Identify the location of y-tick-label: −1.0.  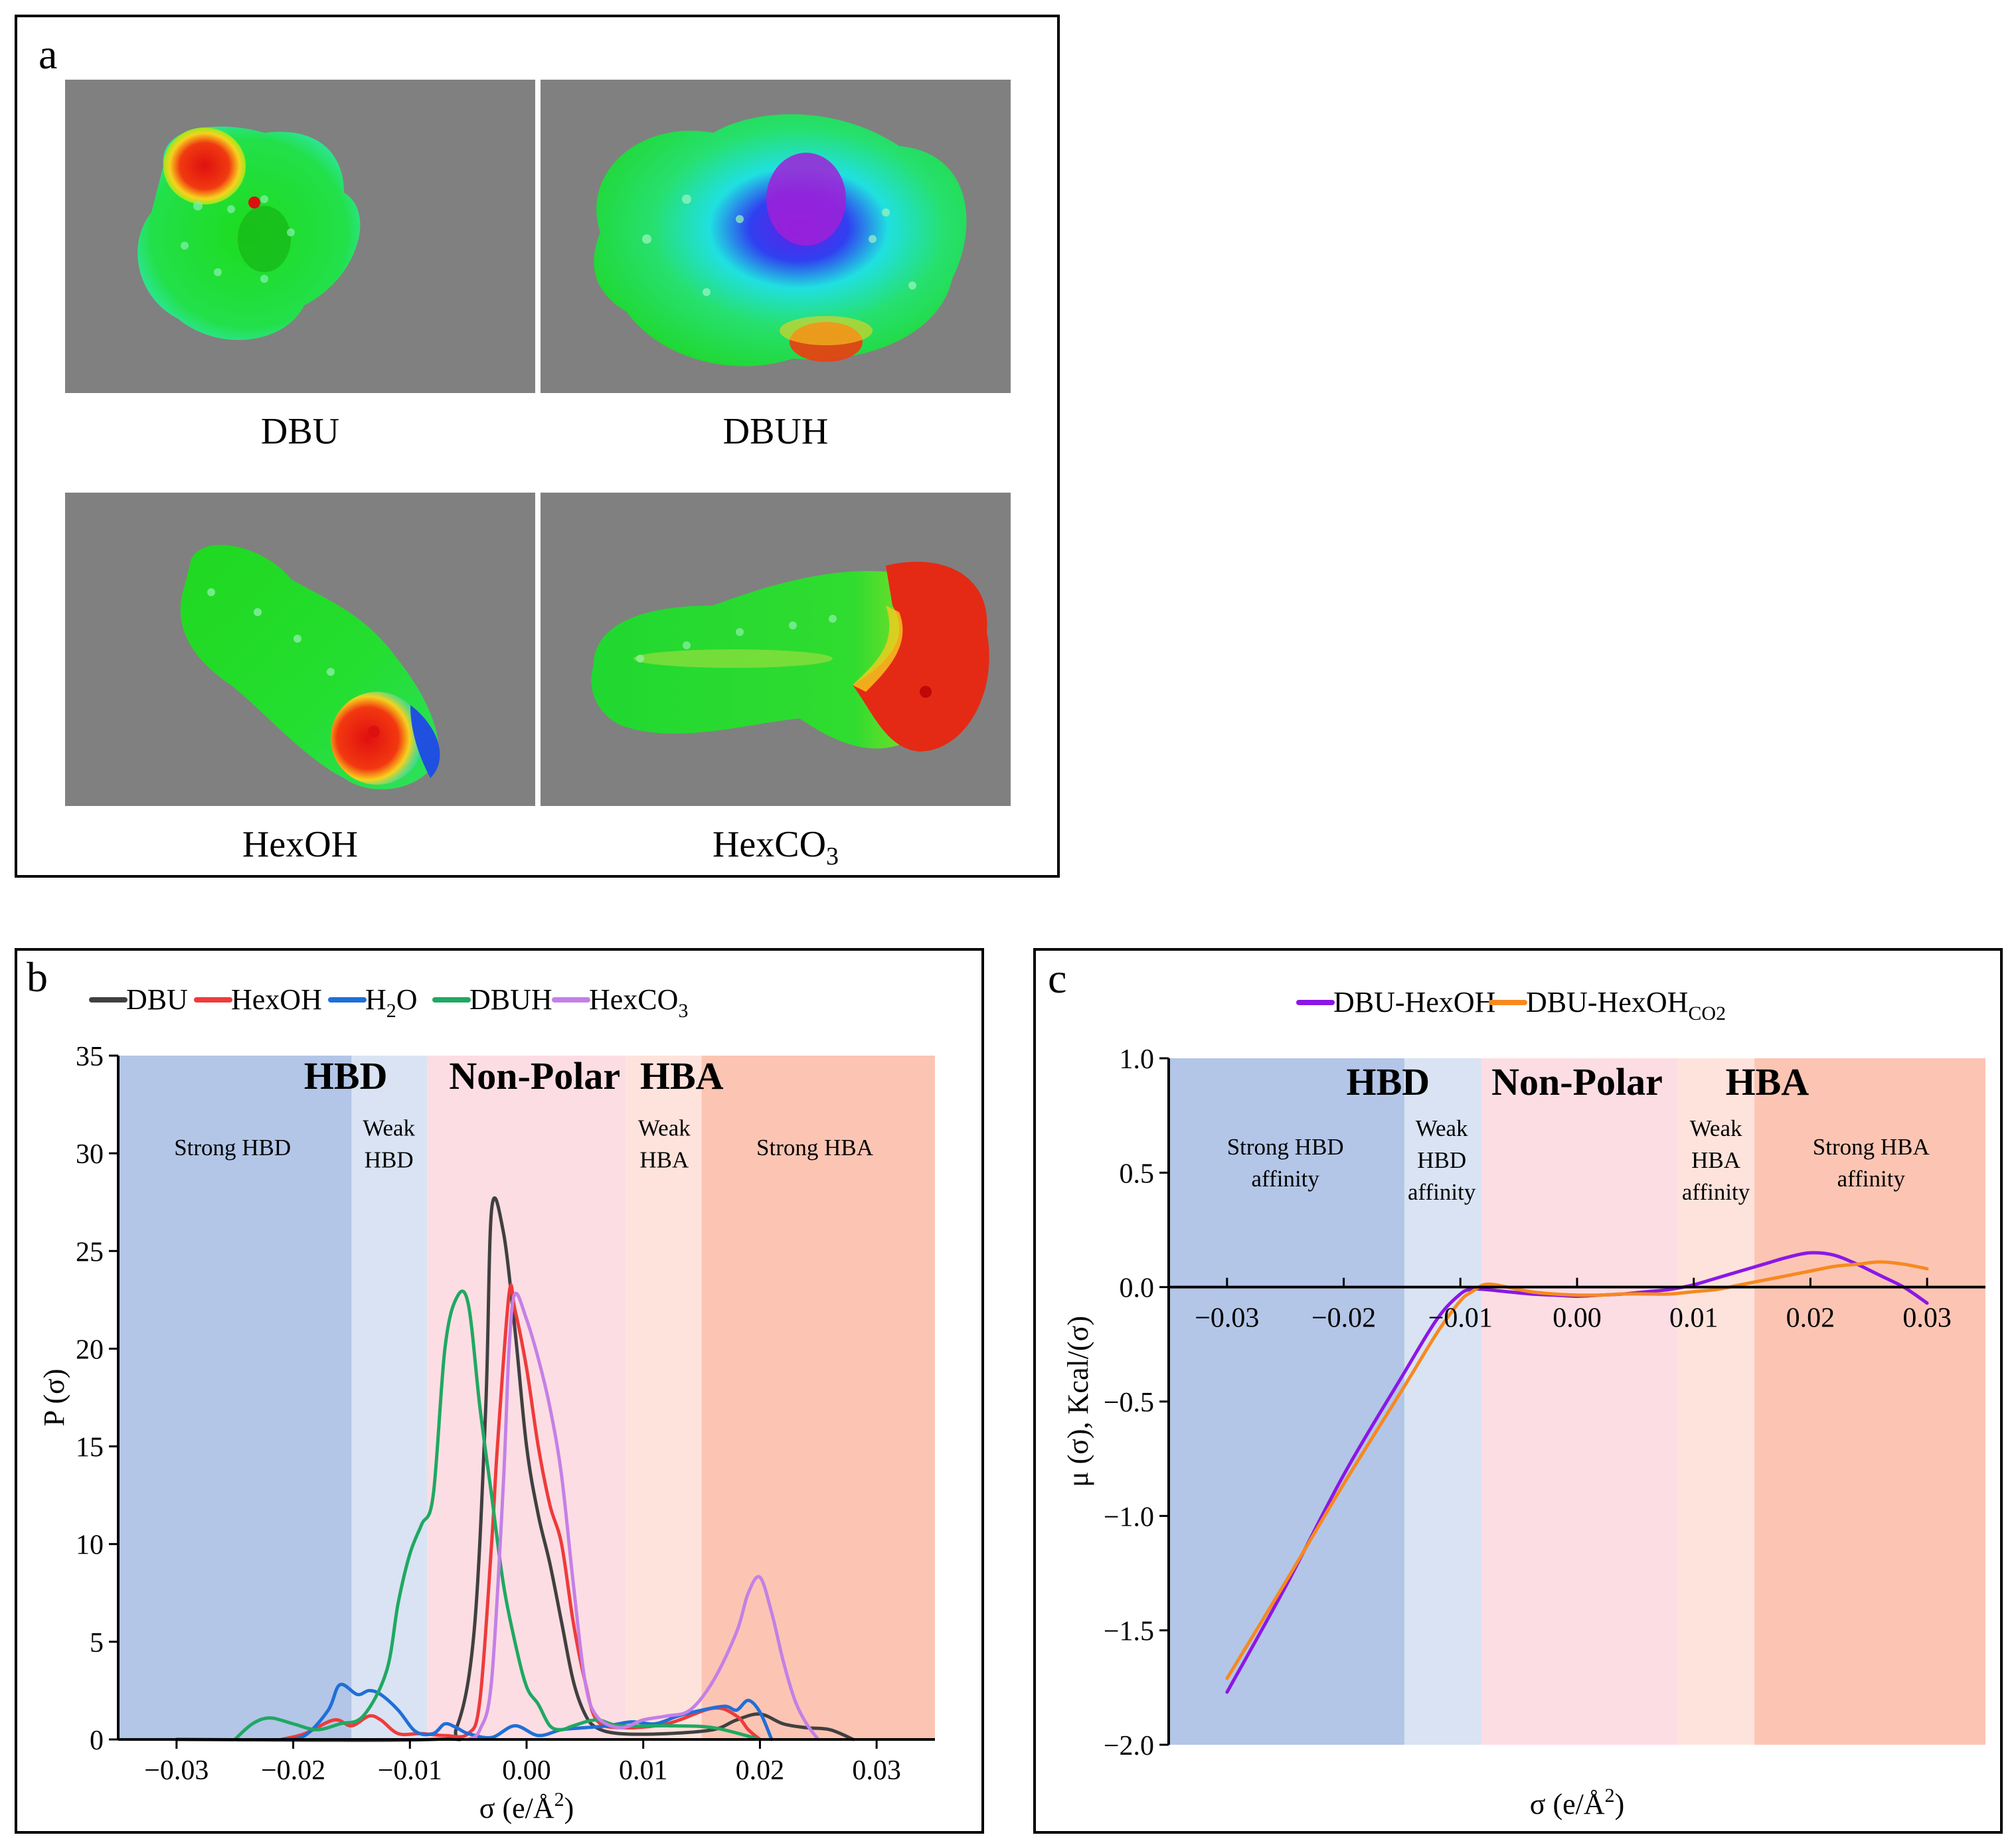
(1129, 1517).